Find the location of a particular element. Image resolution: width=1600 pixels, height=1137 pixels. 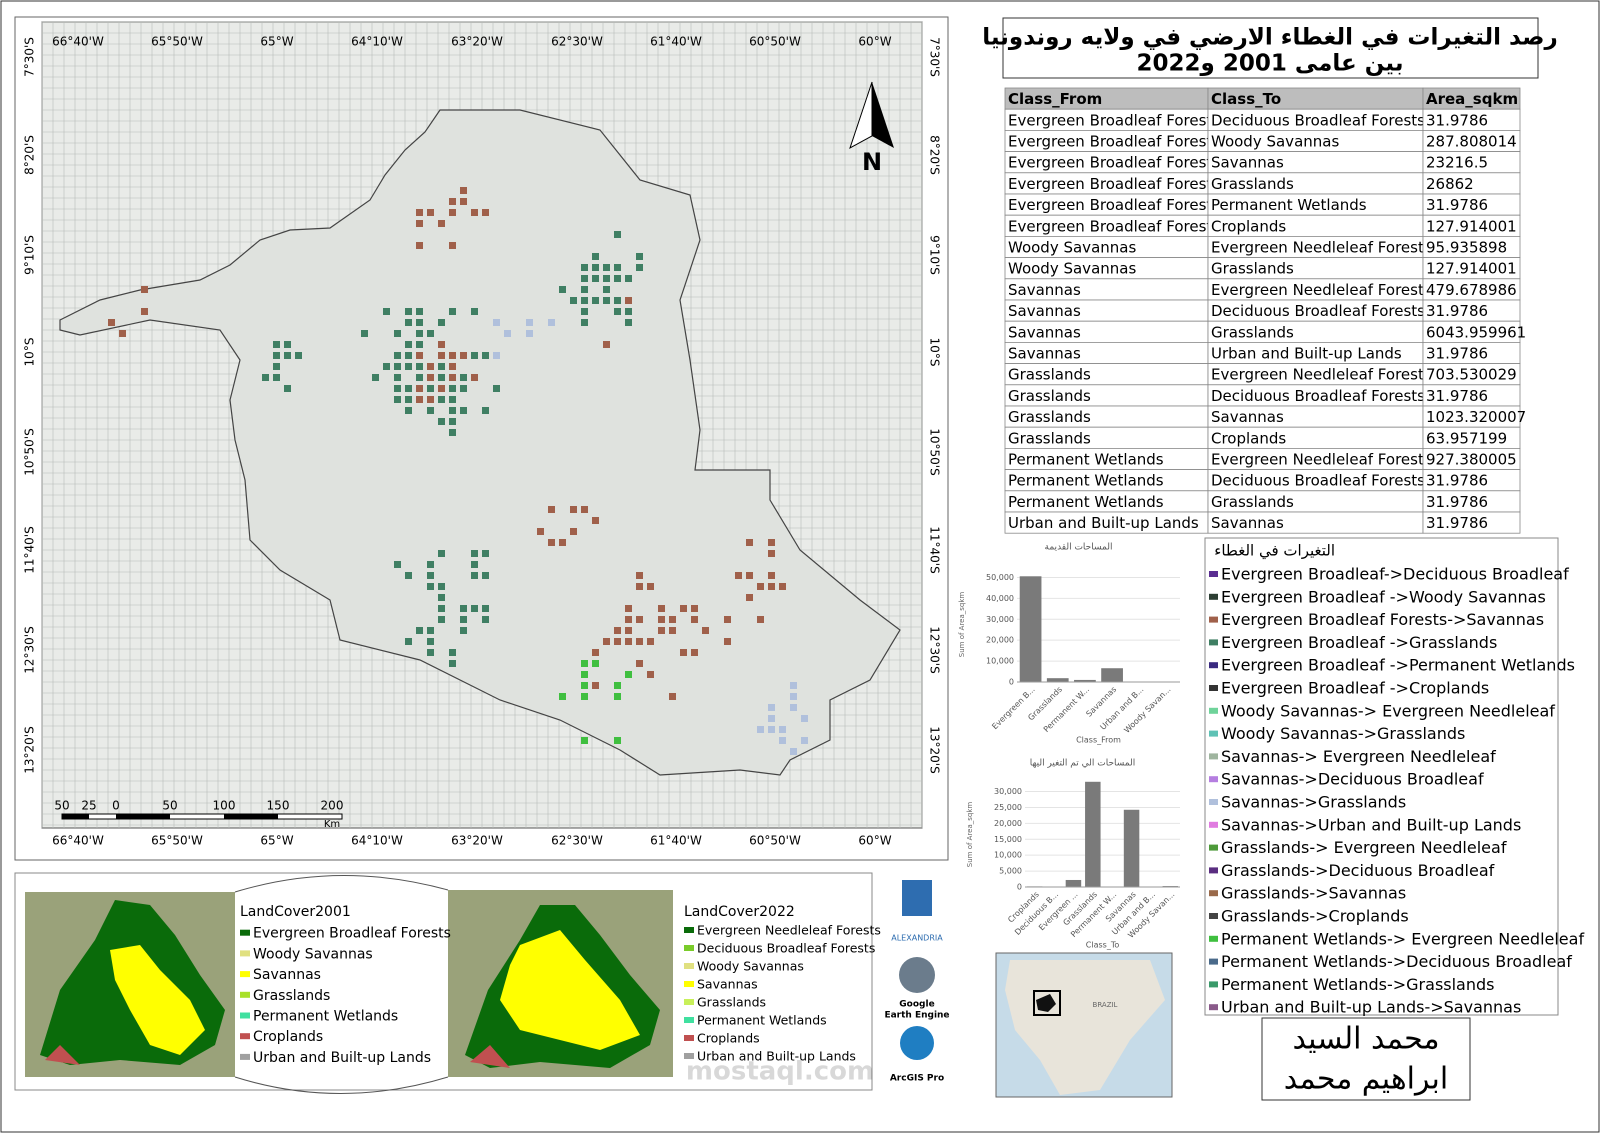

table-cell-text: Evergreen Broadleaf Forests is located at coordinates (1114, 142).